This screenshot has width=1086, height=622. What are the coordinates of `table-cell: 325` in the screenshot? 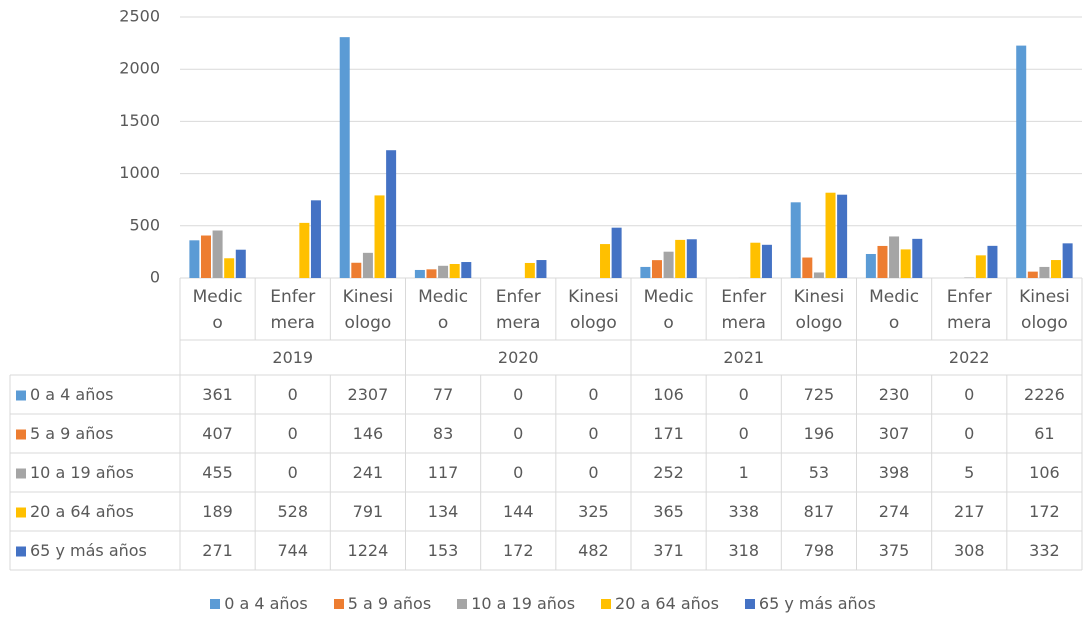 It's located at (593, 511).